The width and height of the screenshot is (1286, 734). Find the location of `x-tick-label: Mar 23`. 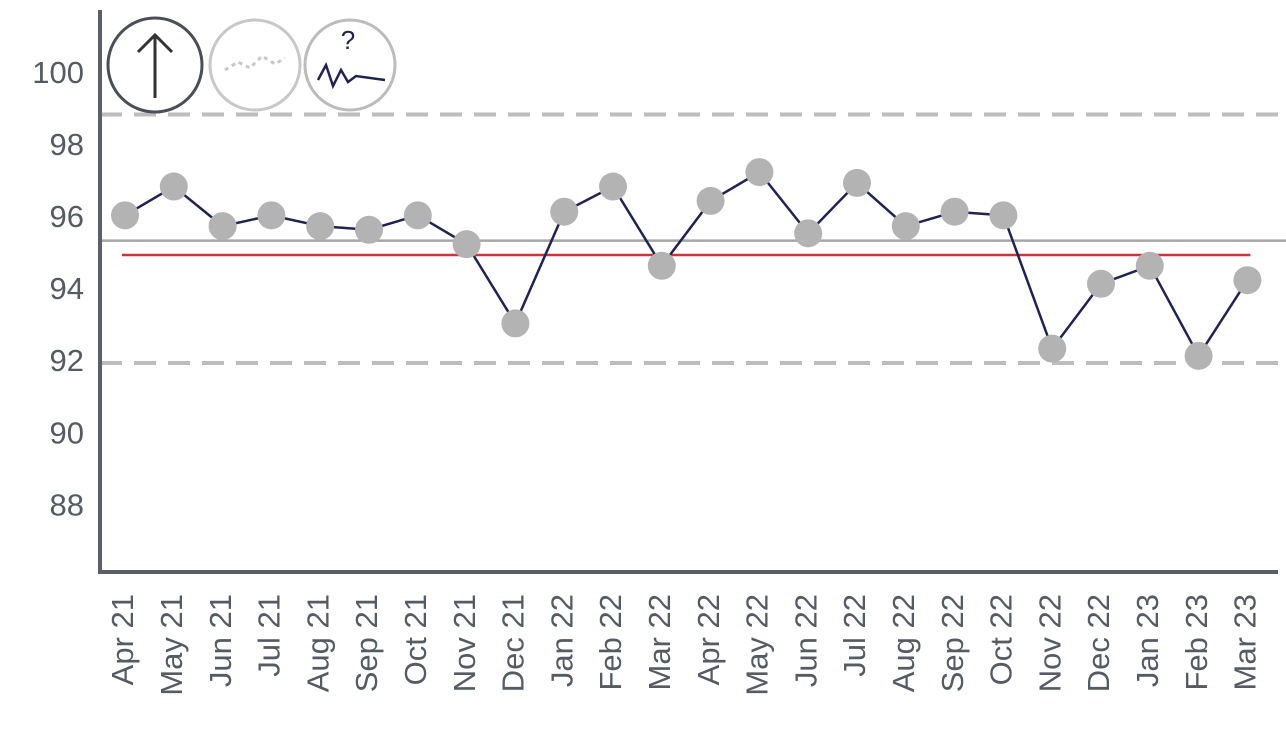

x-tick-label: Mar 23 is located at coordinates (1245, 642).